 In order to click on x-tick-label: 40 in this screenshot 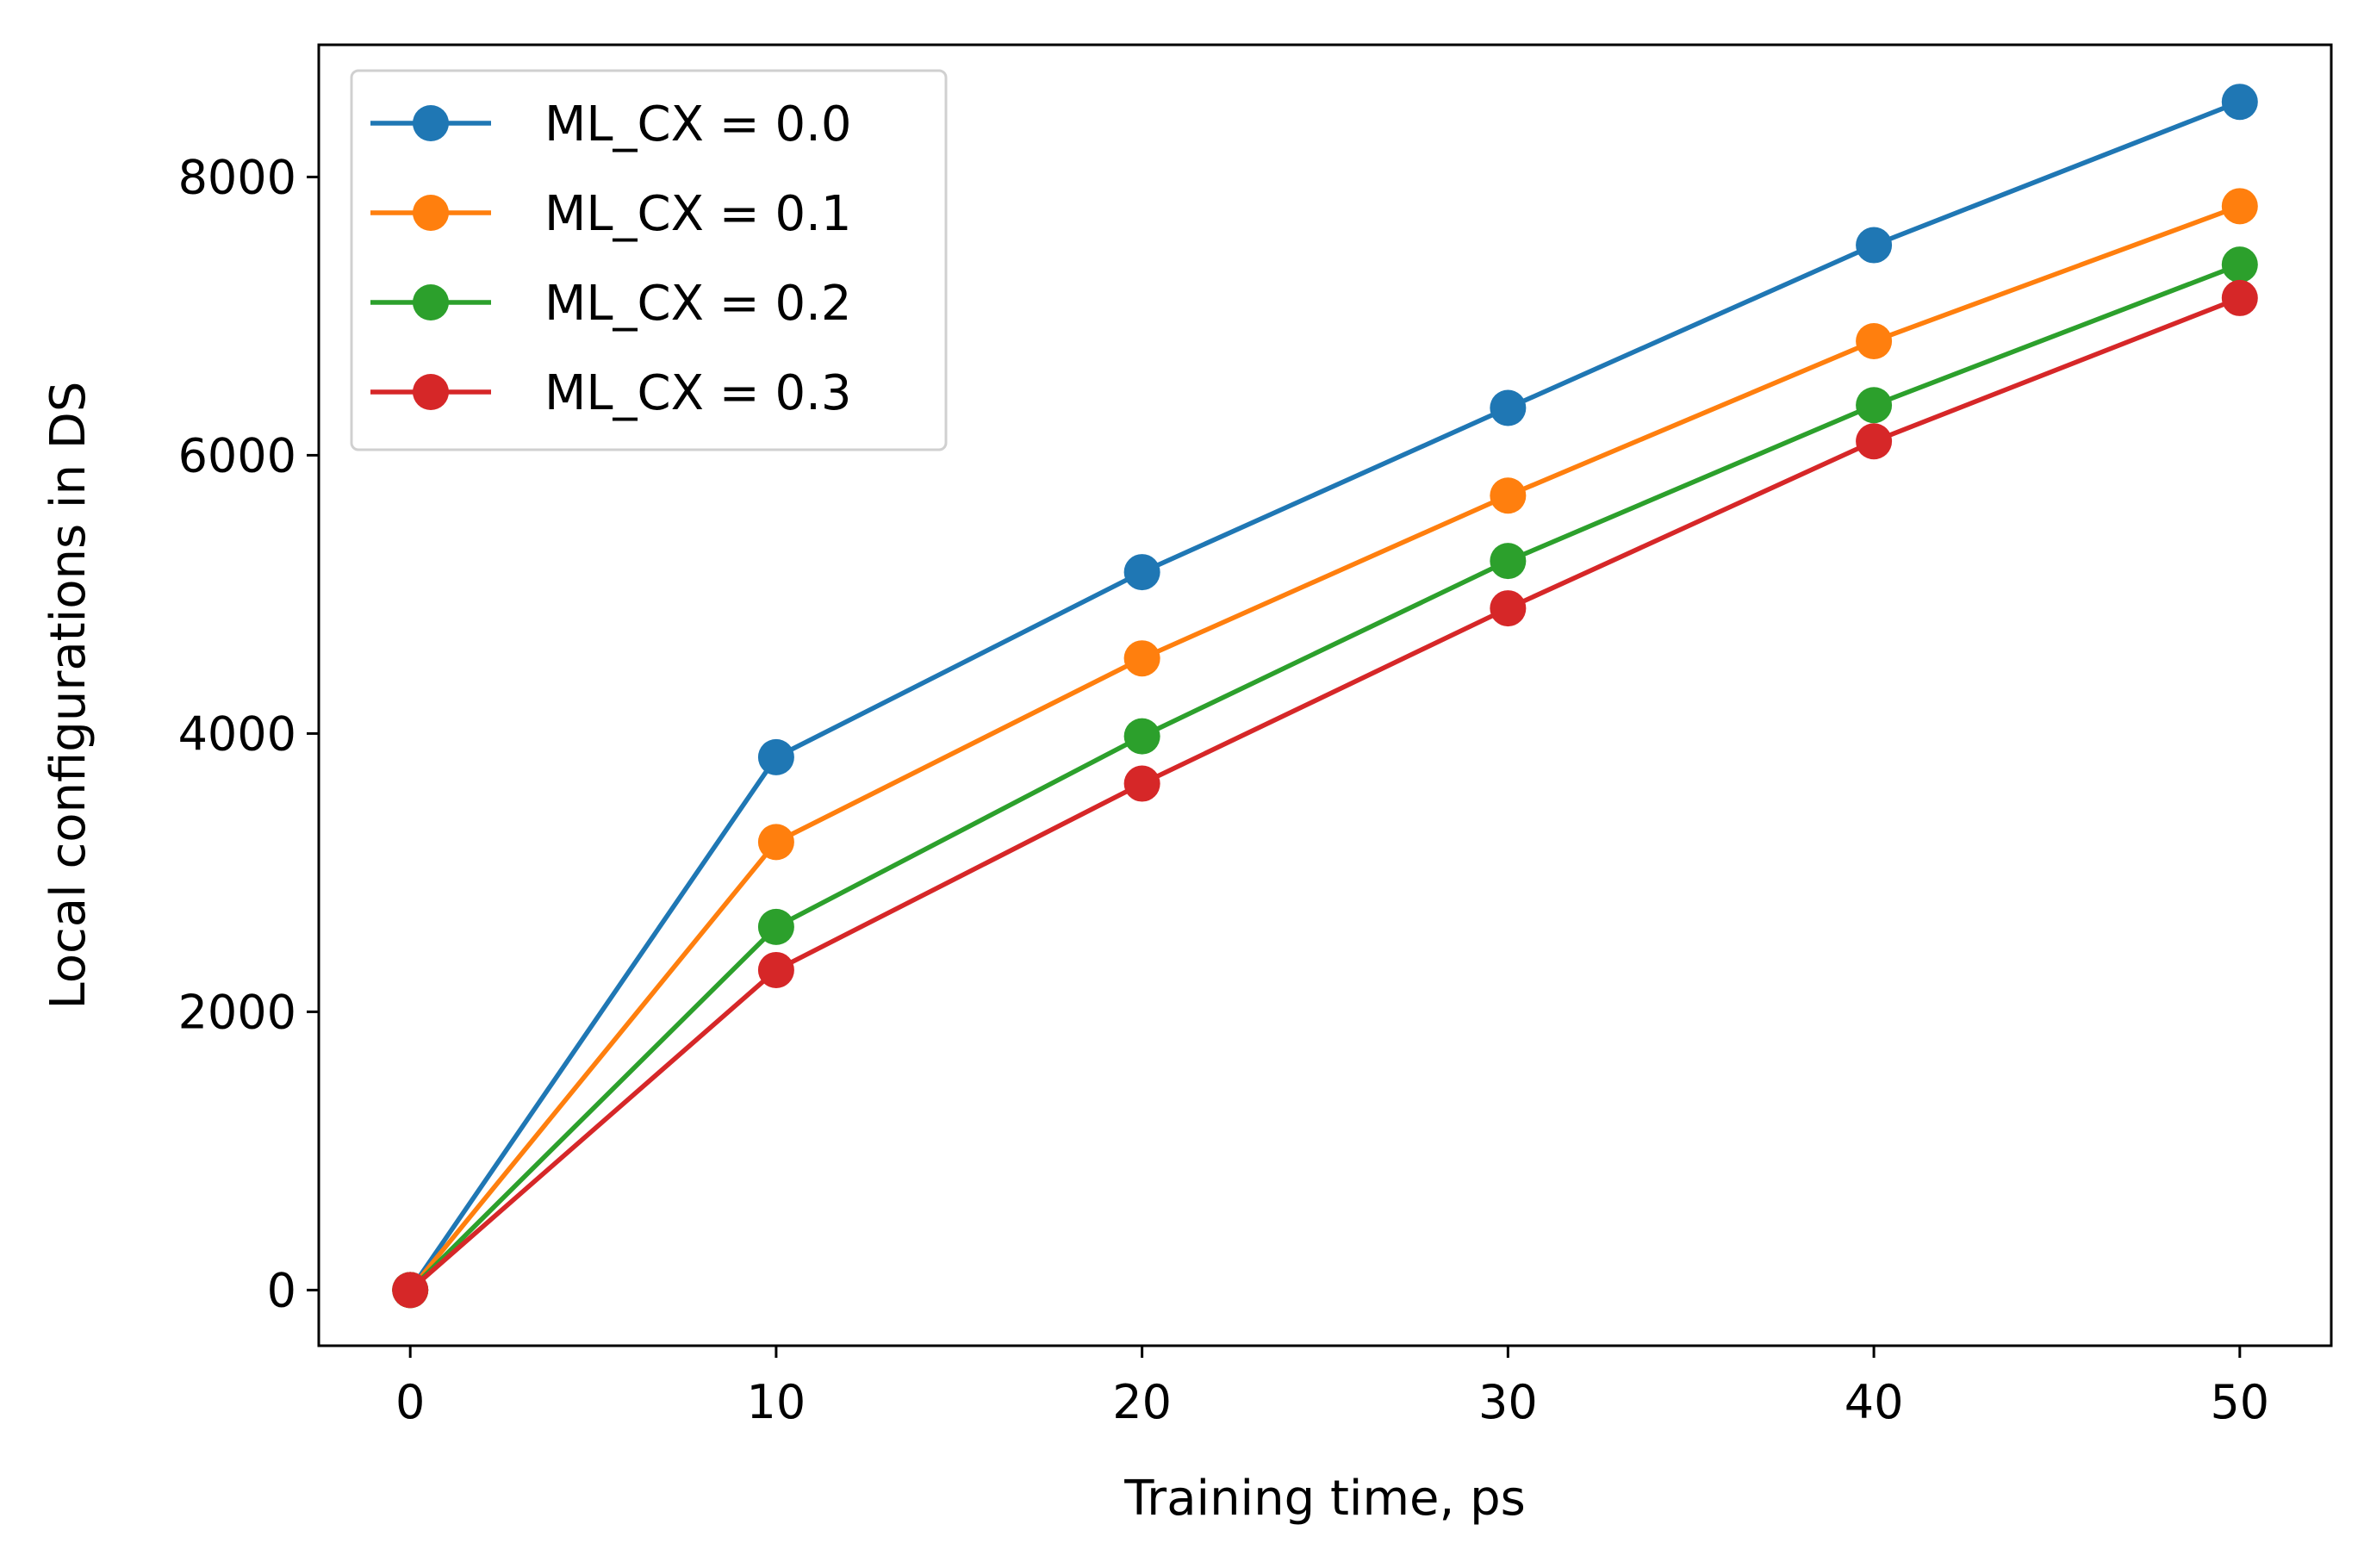, I will do `click(1874, 1402)`.